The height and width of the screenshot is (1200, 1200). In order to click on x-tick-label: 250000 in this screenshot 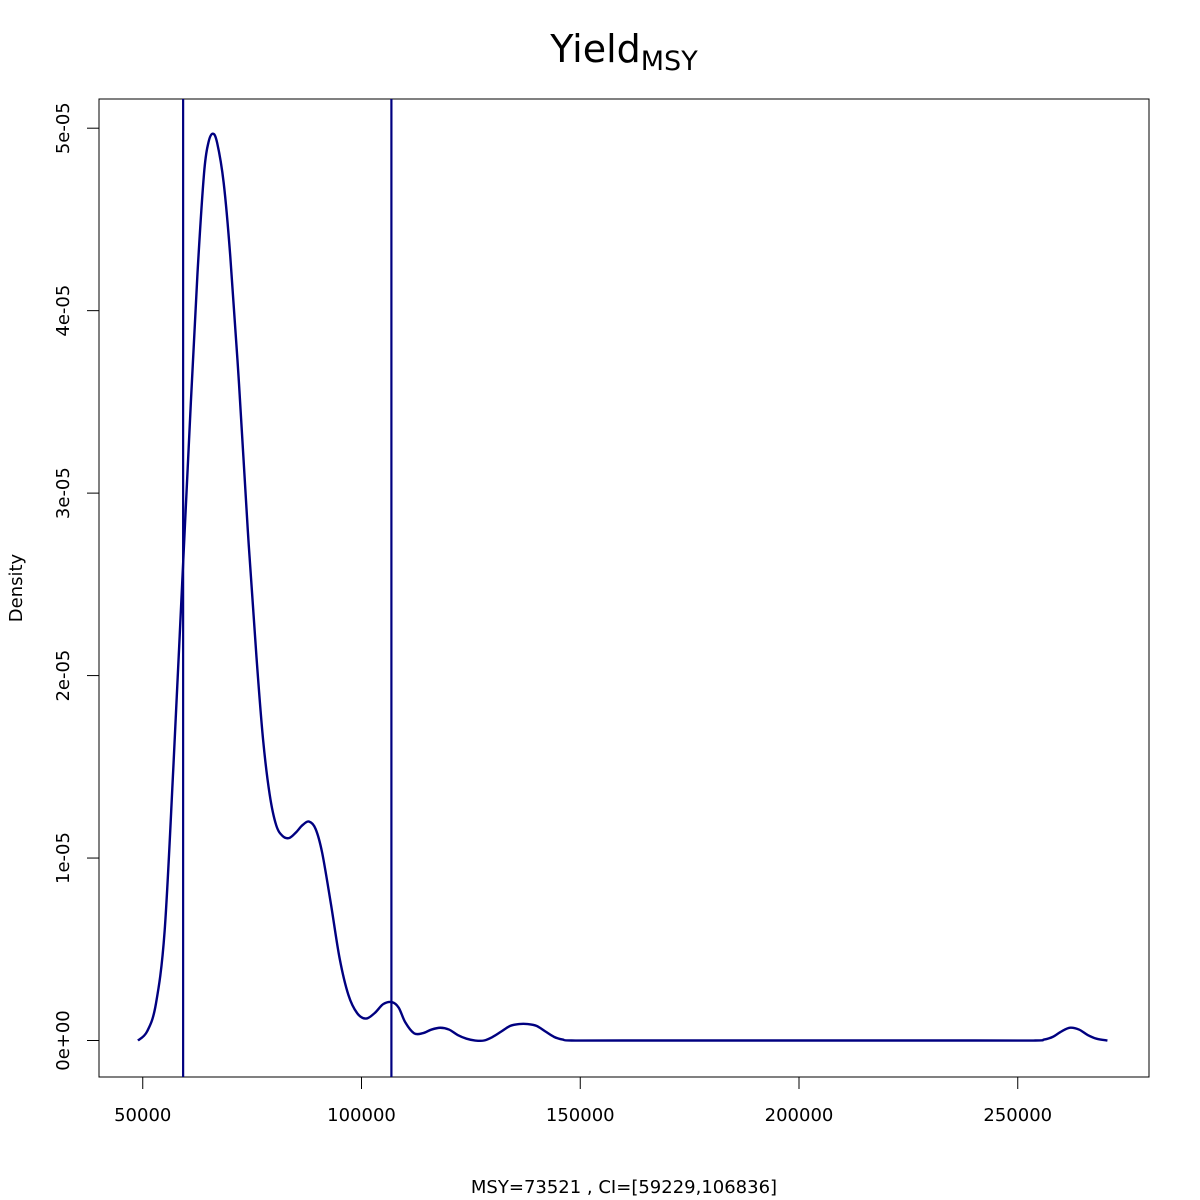, I will do `click(1017, 1115)`.